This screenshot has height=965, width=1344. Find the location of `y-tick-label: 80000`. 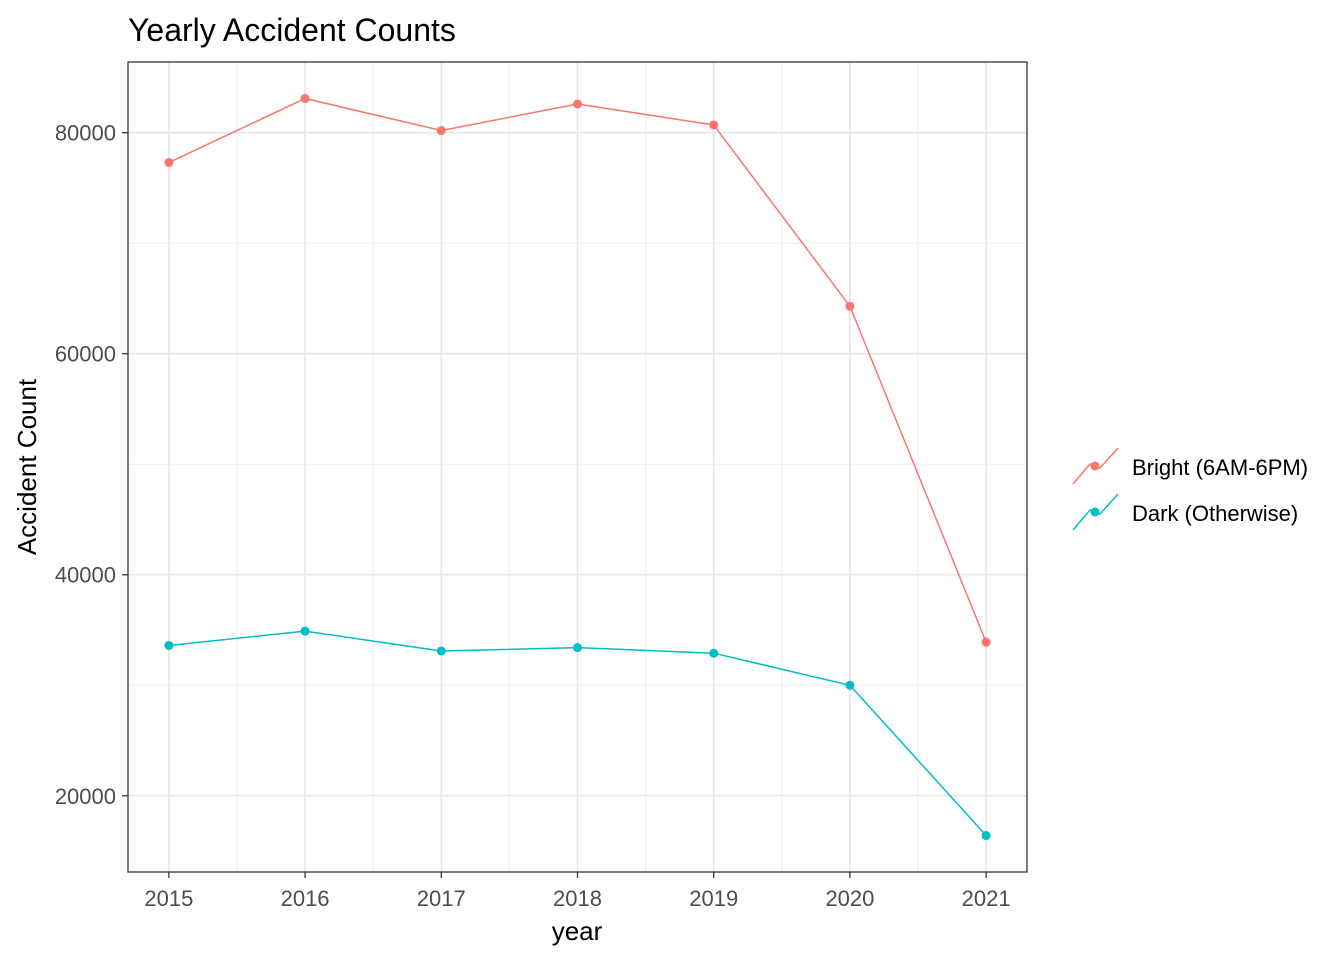

y-tick-label: 80000 is located at coordinates (85, 133).